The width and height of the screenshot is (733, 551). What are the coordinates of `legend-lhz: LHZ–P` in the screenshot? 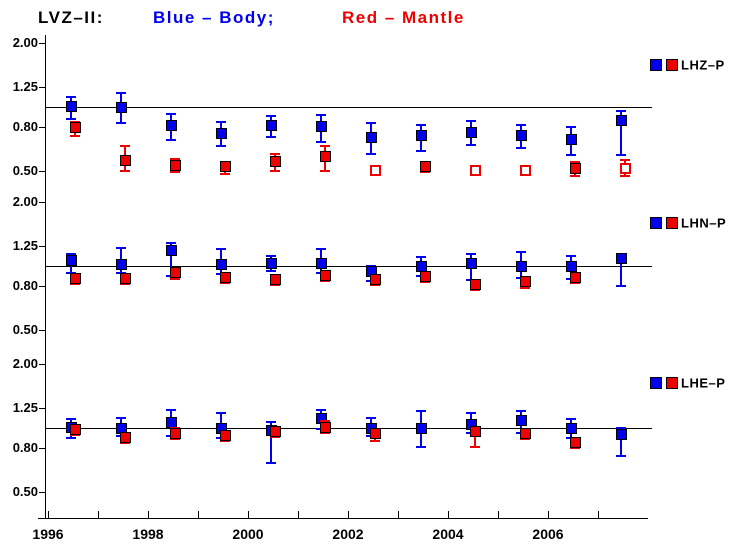 It's located at (687, 64).